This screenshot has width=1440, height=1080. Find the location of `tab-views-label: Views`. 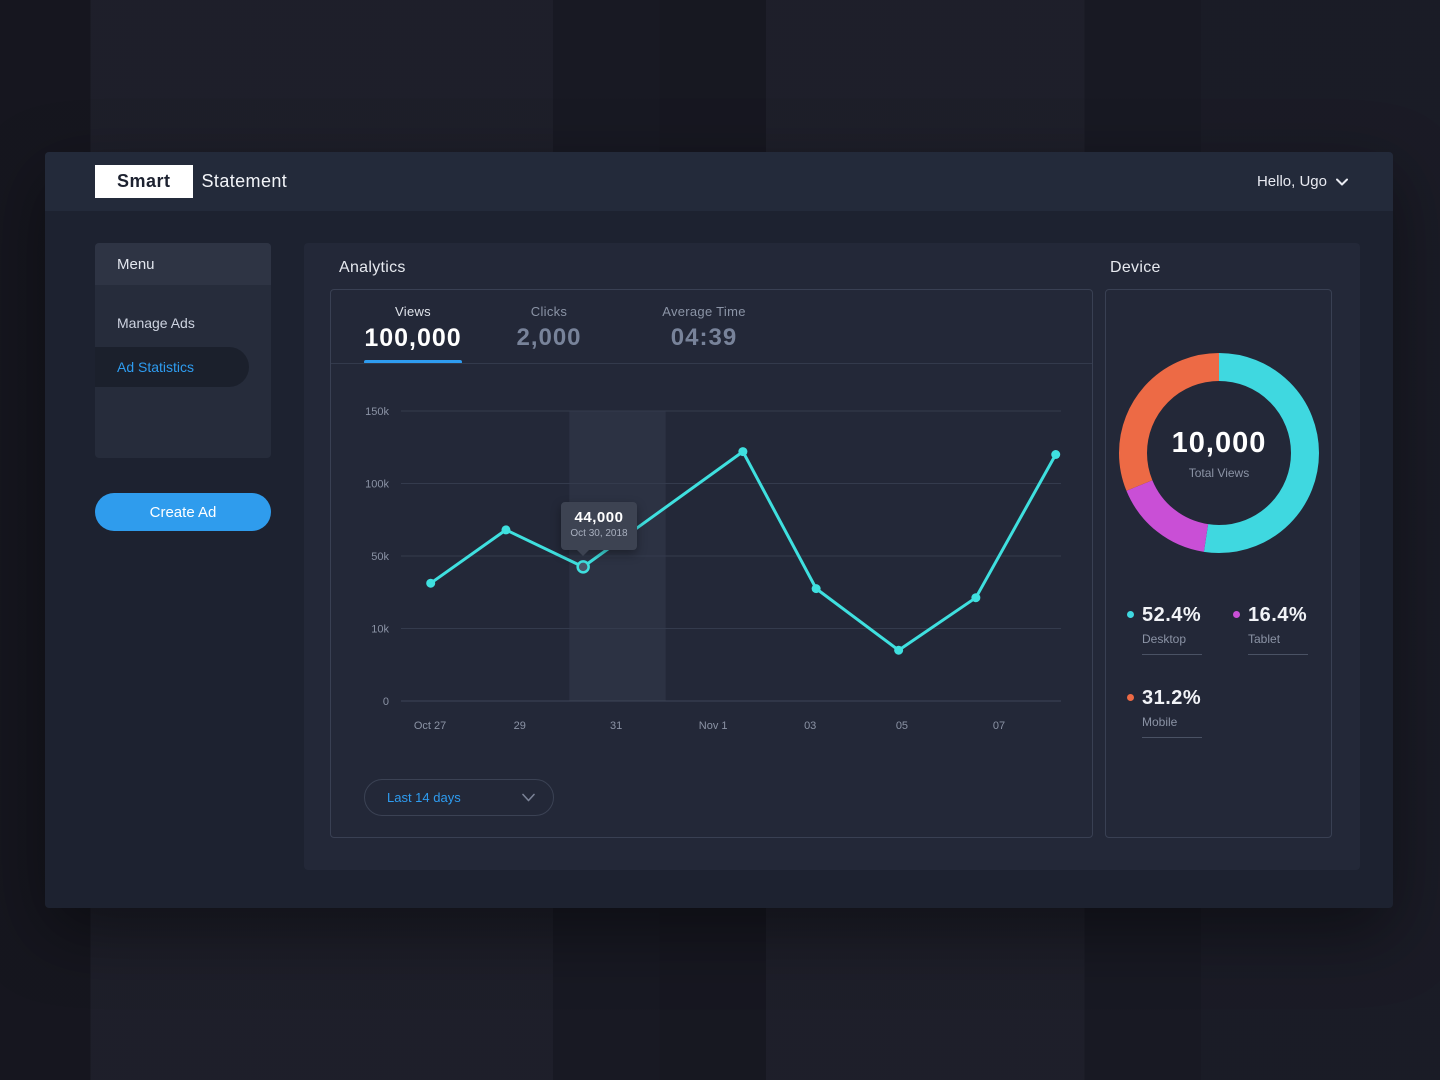

tab-views-label: Views is located at coordinates (413, 311).